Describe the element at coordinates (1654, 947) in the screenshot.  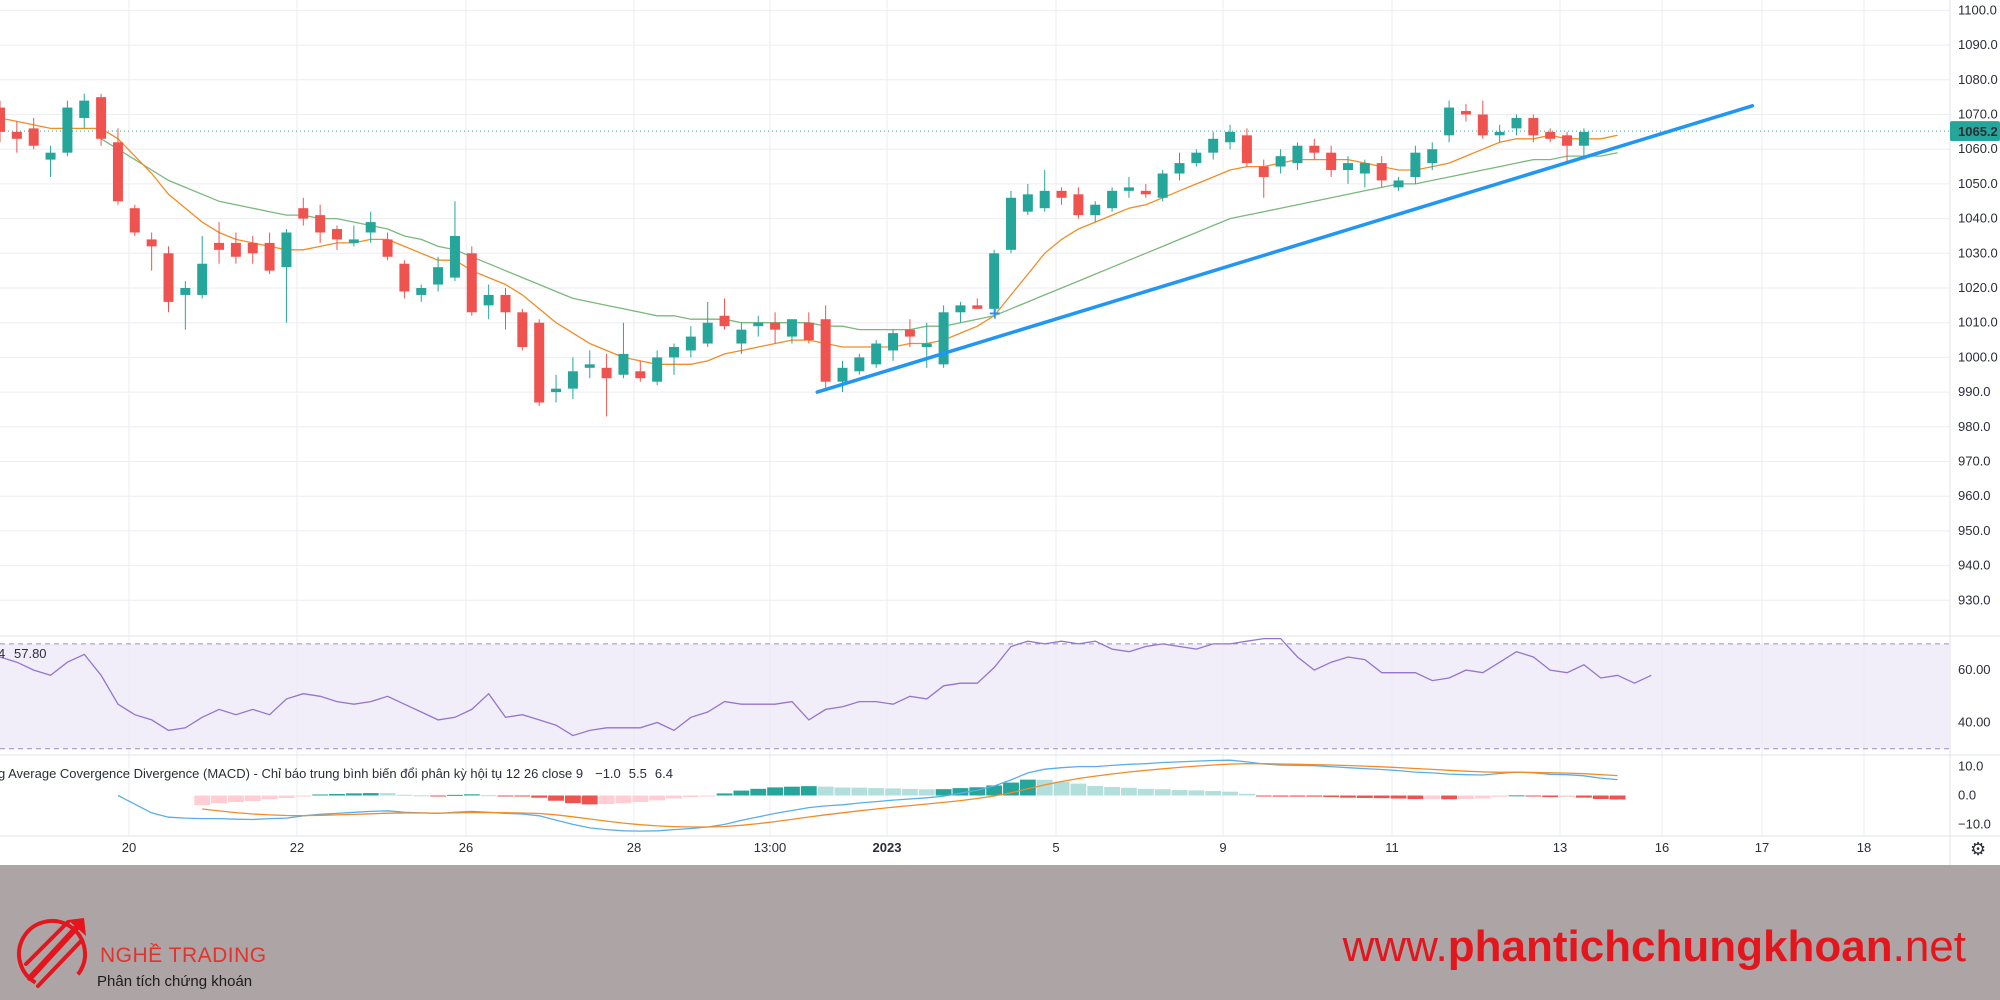
I see `website-url: www.phantichchungkhoan.net` at that location.